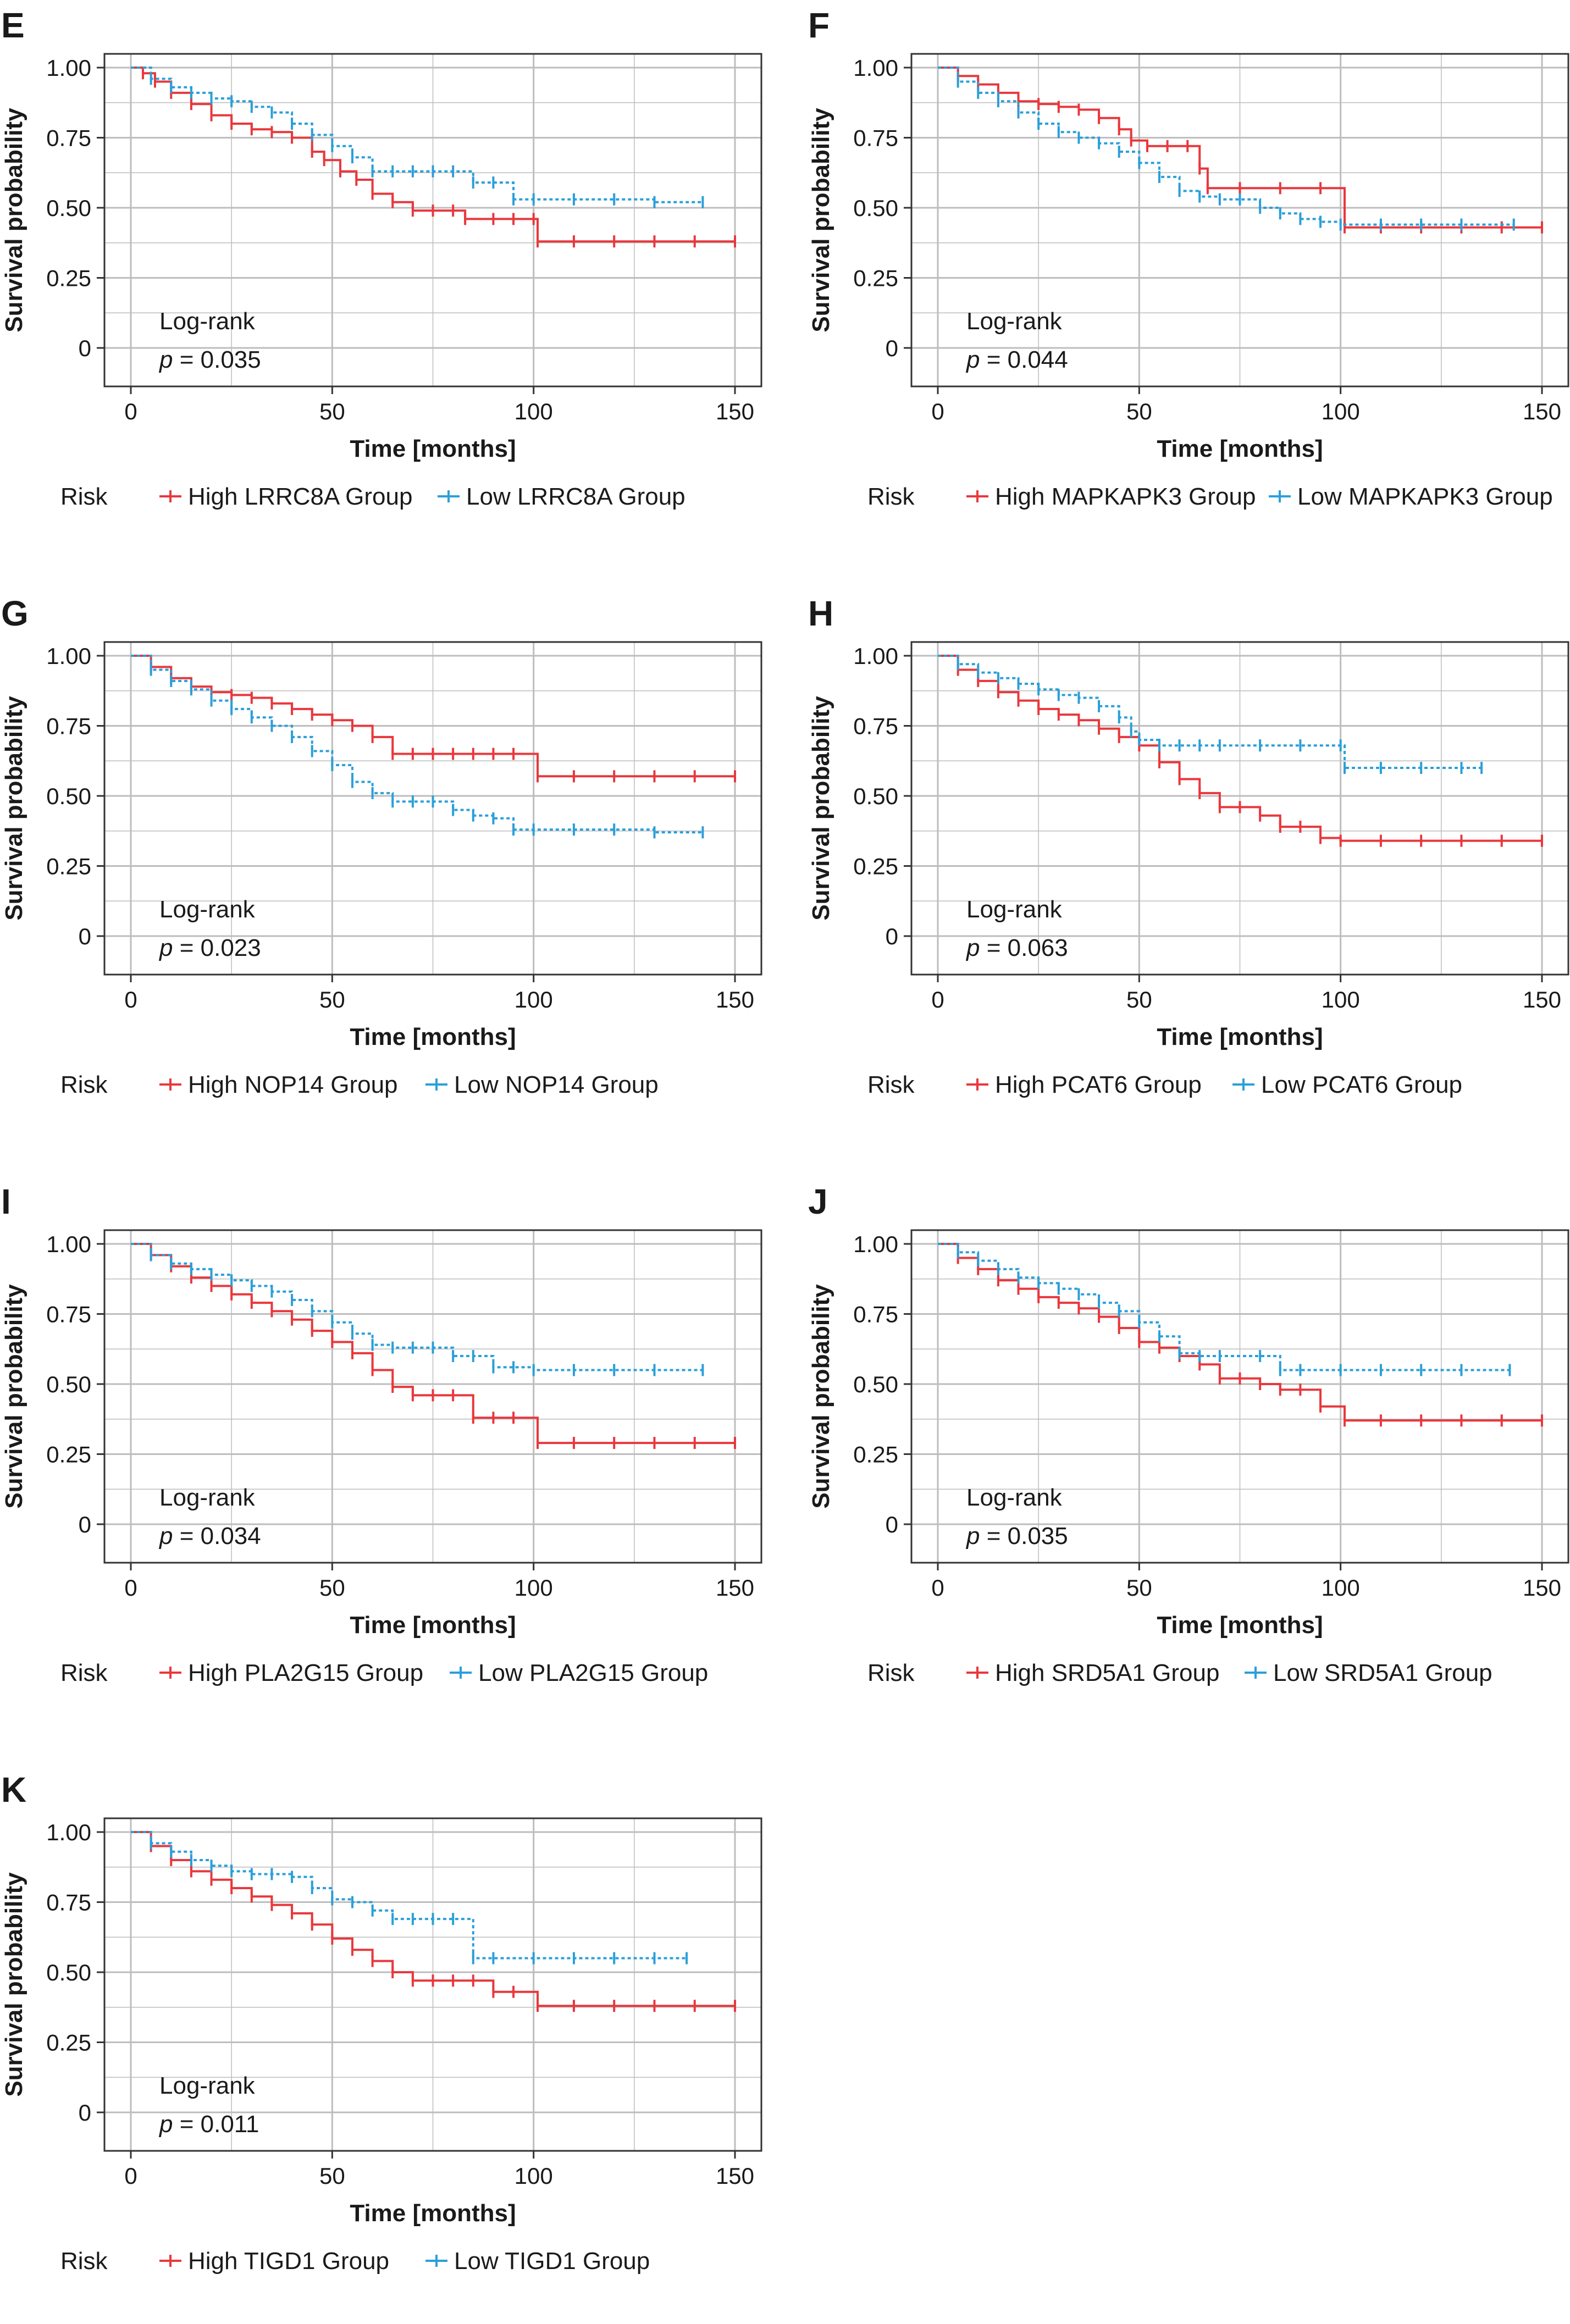 The height and width of the screenshot is (2324, 1570). What do you see at coordinates (821, 614) in the screenshot?
I see `panel-letter: H` at bounding box center [821, 614].